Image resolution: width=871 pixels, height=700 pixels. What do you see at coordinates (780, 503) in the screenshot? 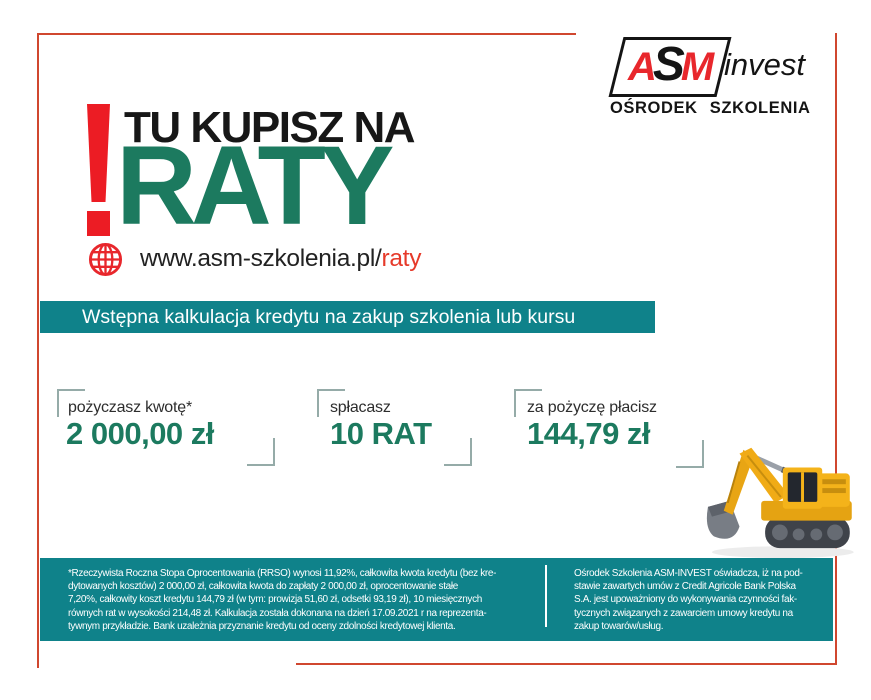
I see `excavator-image` at bounding box center [780, 503].